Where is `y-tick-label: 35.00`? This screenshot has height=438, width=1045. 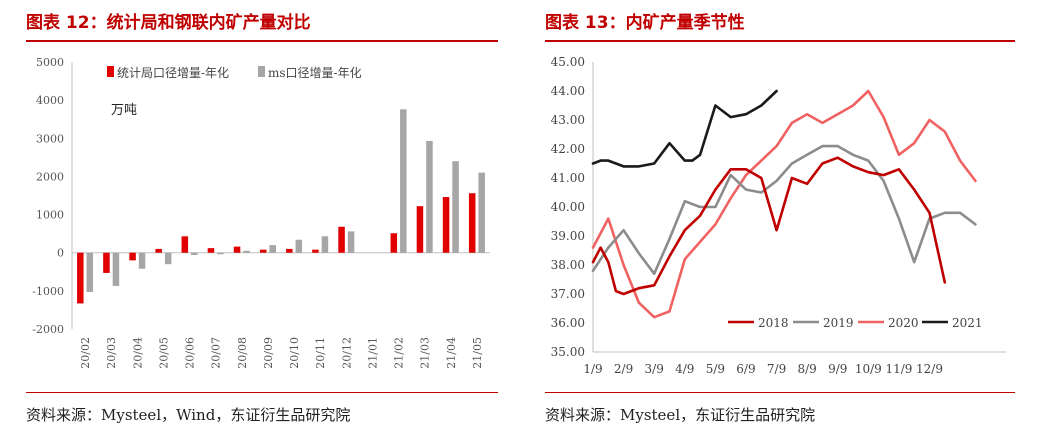 y-tick-label: 35.00 is located at coordinates (568, 352).